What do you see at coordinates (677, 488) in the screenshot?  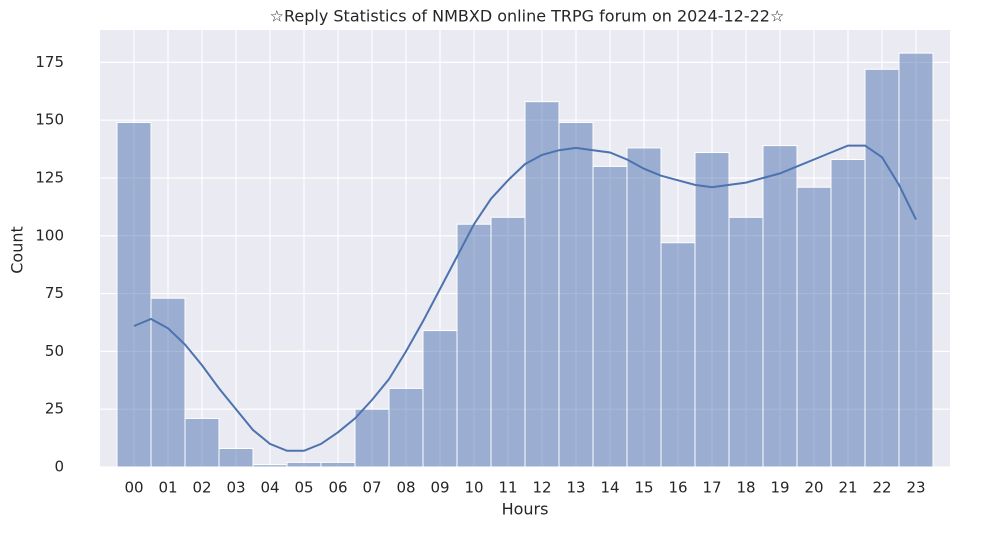 I see `x-tick-label: 16` at bounding box center [677, 488].